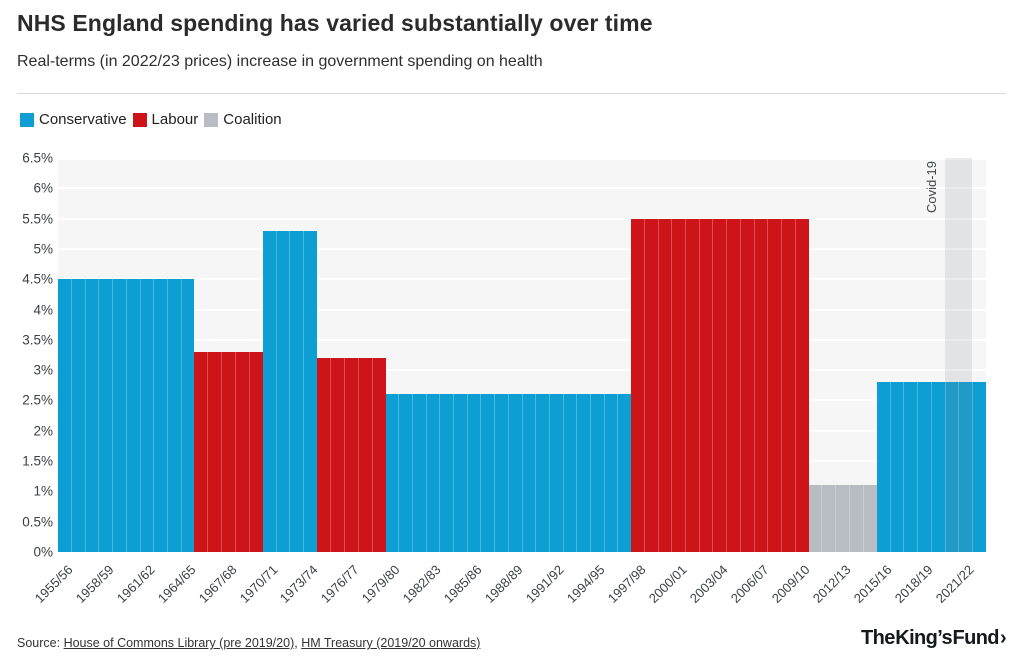  Describe the element at coordinates (708, 584) in the screenshot. I see `x-tick-label: 2003/04` at that location.